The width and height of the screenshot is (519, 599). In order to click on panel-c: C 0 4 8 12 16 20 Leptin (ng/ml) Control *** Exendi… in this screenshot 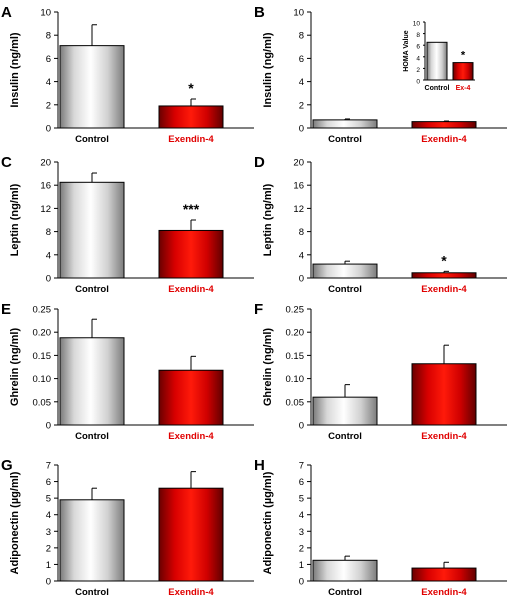, I will do `click(127, 224)`.